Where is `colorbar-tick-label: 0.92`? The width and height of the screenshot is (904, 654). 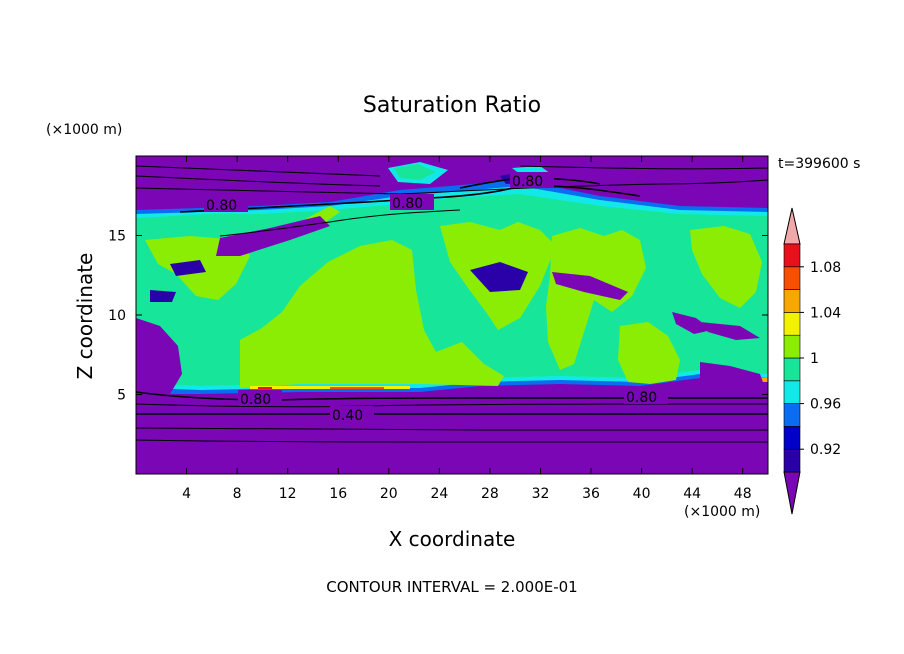 colorbar-tick-label: 0.92 is located at coordinates (825, 450).